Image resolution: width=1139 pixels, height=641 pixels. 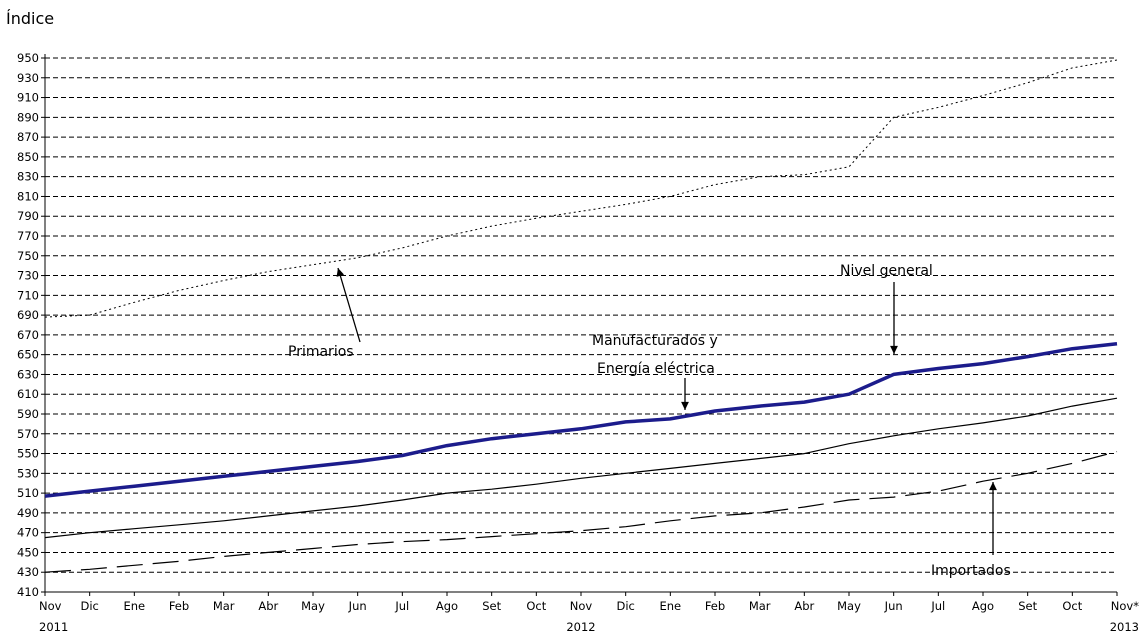 I want to click on arrow-nivel-general-head, so click(x=894, y=349).